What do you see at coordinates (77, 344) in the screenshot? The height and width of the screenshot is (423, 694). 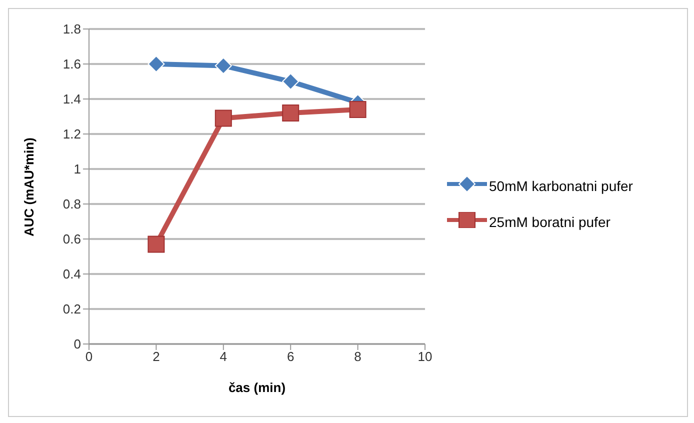 I see `y-tick-label: 0` at bounding box center [77, 344].